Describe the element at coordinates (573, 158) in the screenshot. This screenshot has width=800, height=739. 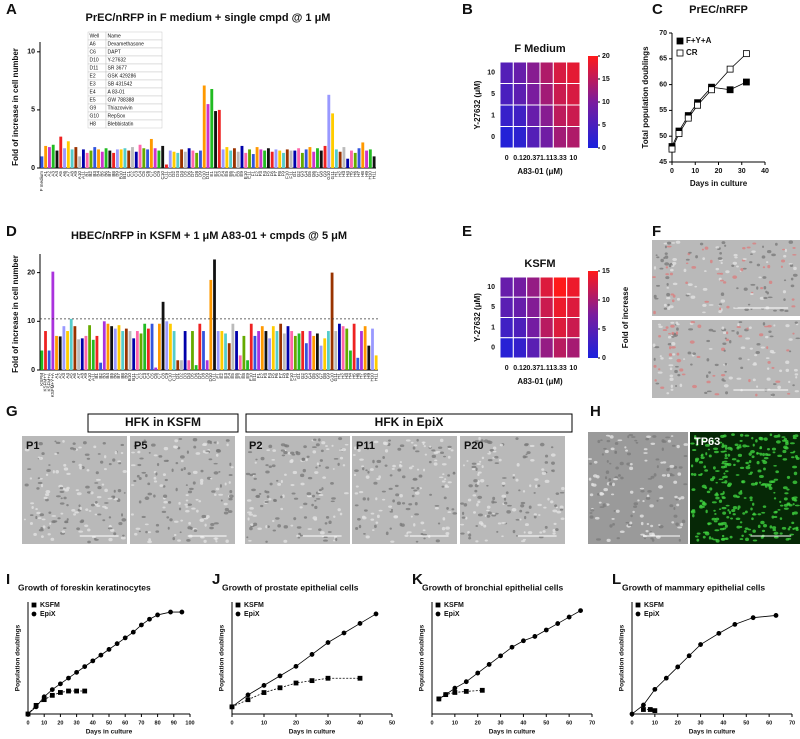
I see `x-tick-label: 10` at that location.